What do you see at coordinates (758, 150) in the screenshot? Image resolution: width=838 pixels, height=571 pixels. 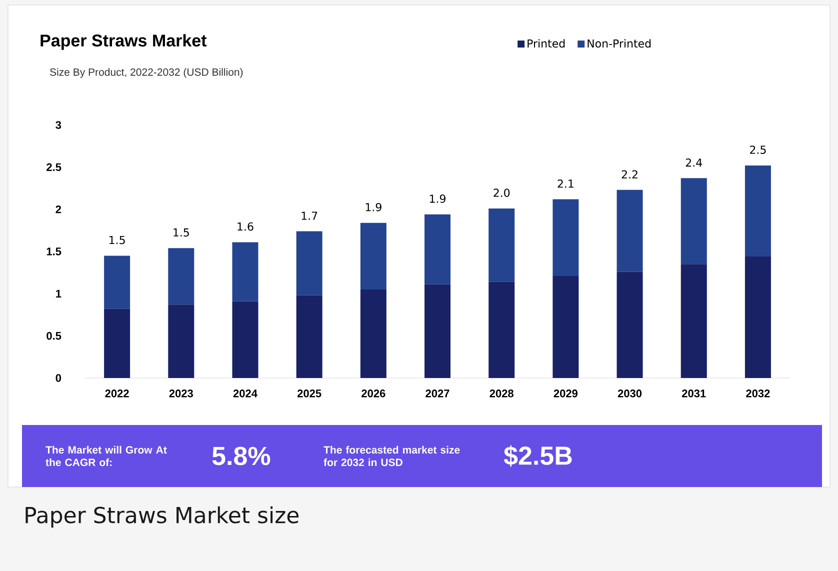 I see `total-label: 2.5` at bounding box center [758, 150].